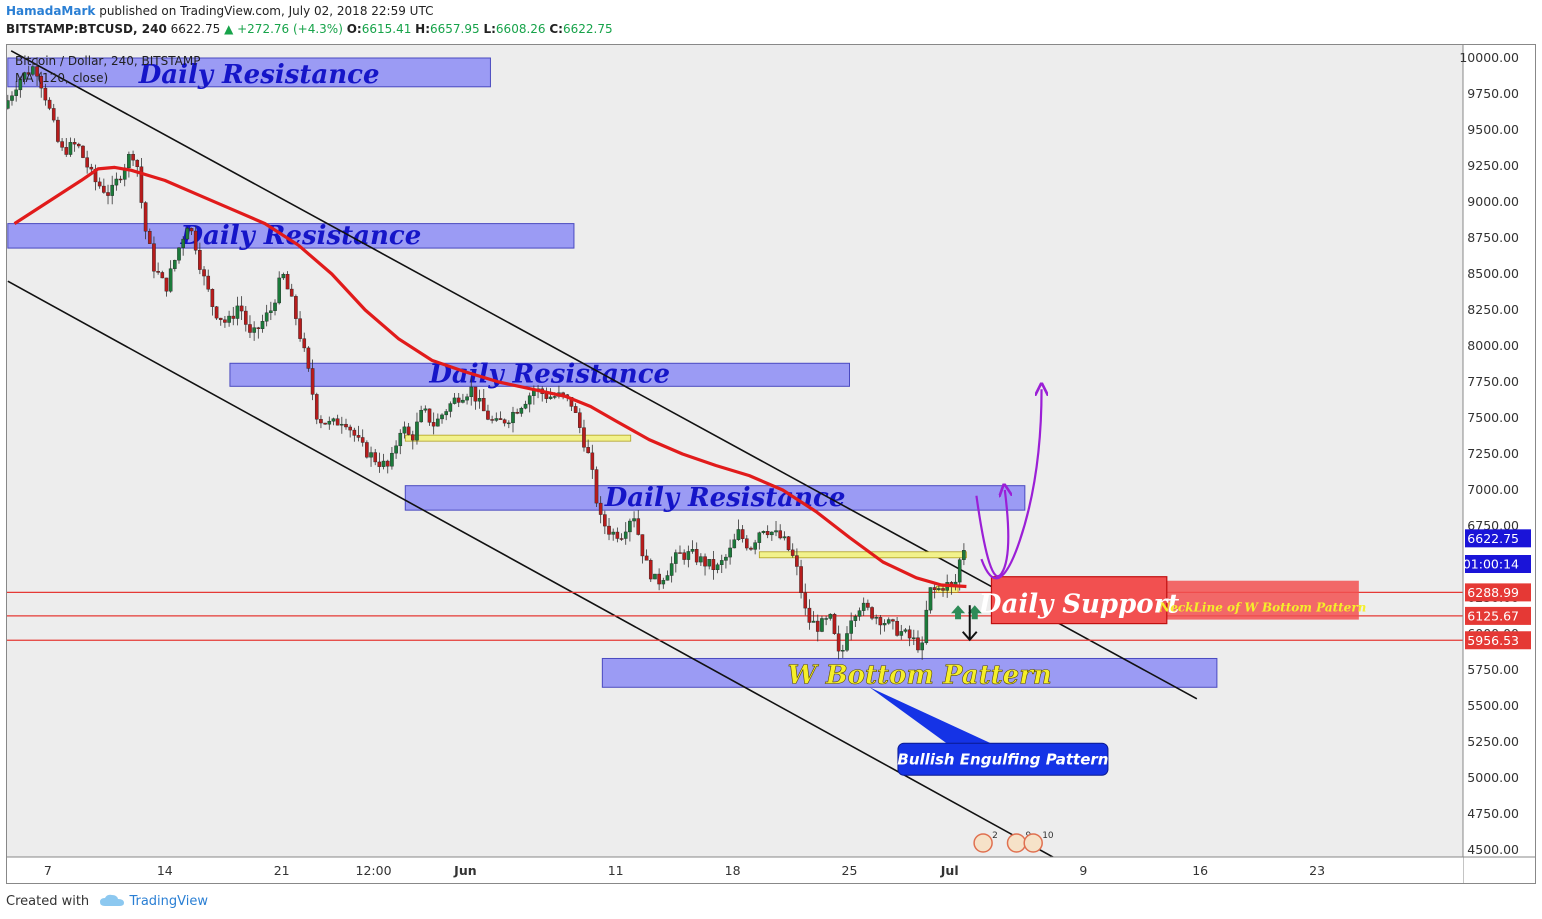 This screenshot has width=1542, height=919. Describe the element at coordinates (1262, 600) in the screenshot. I see `support-zone-extension` at that location.